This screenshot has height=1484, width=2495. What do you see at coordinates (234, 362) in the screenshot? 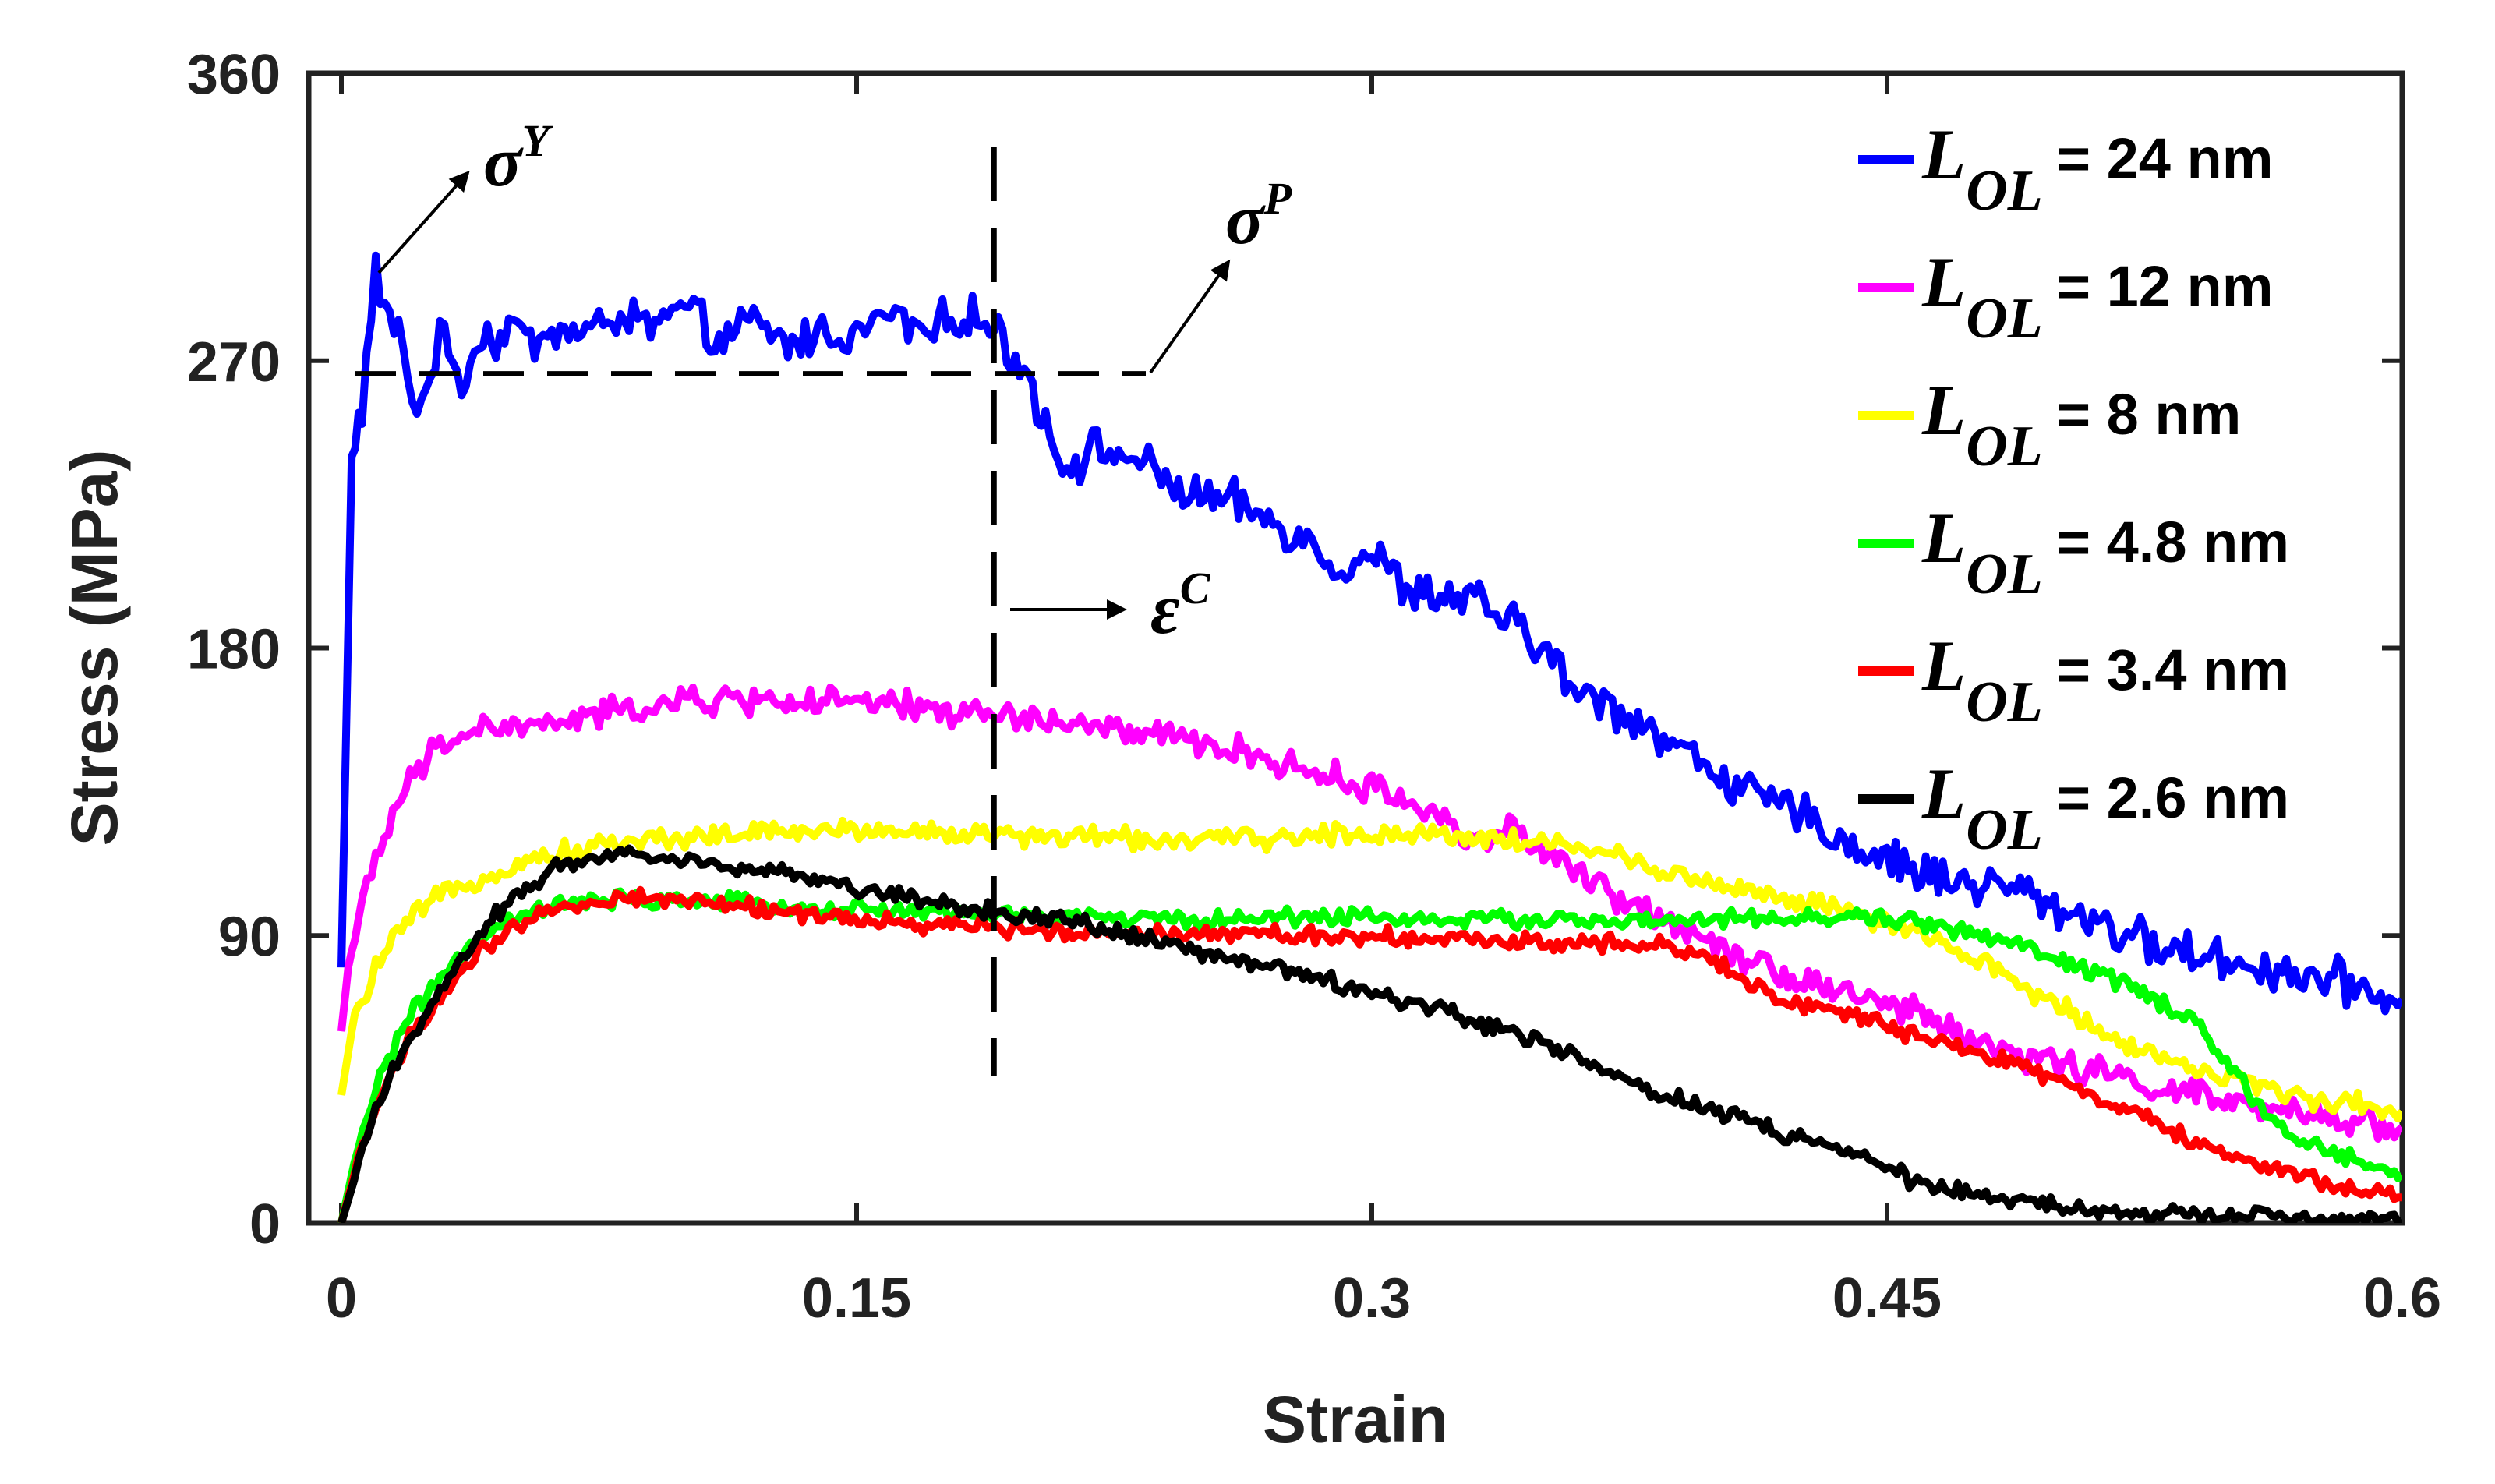
I see `y-tick-label: 270` at bounding box center [234, 362].